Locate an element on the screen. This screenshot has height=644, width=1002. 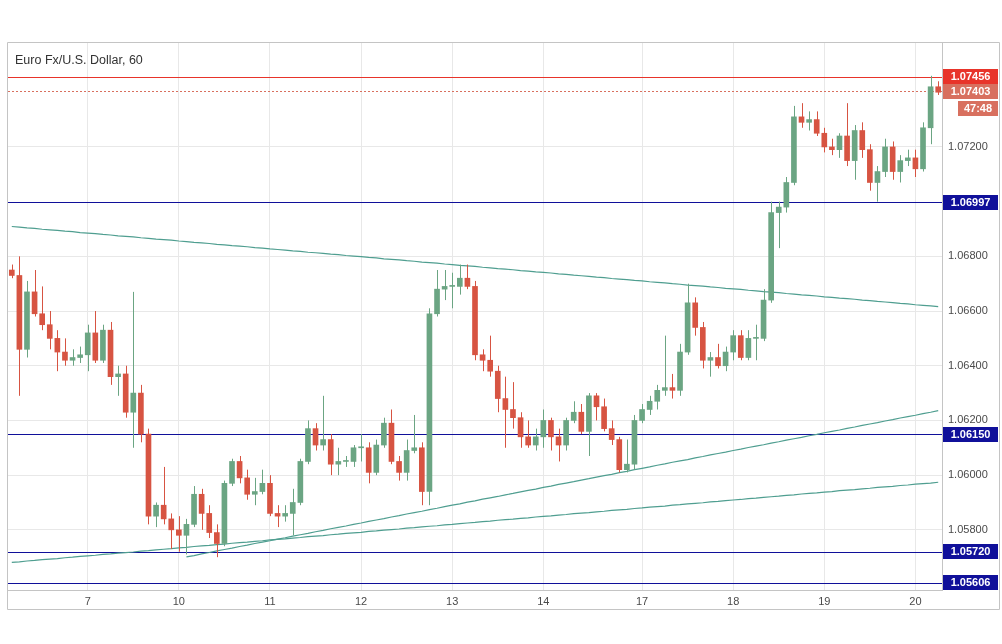
y-tick-label: 1.06200 is located at coordinates (968, 419).